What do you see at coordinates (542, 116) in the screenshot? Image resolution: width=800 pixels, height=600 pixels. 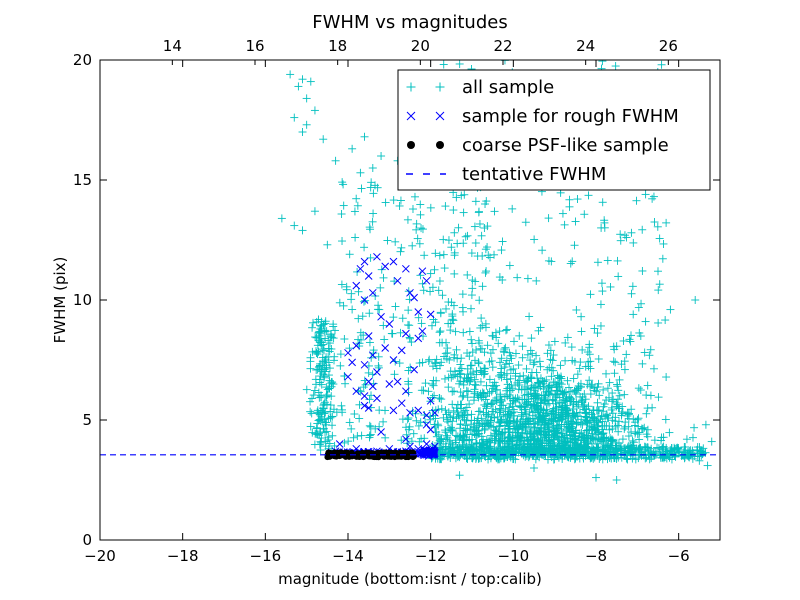 I see `legend-item: sample for rough FWHM` at bounding box center [542, 116].